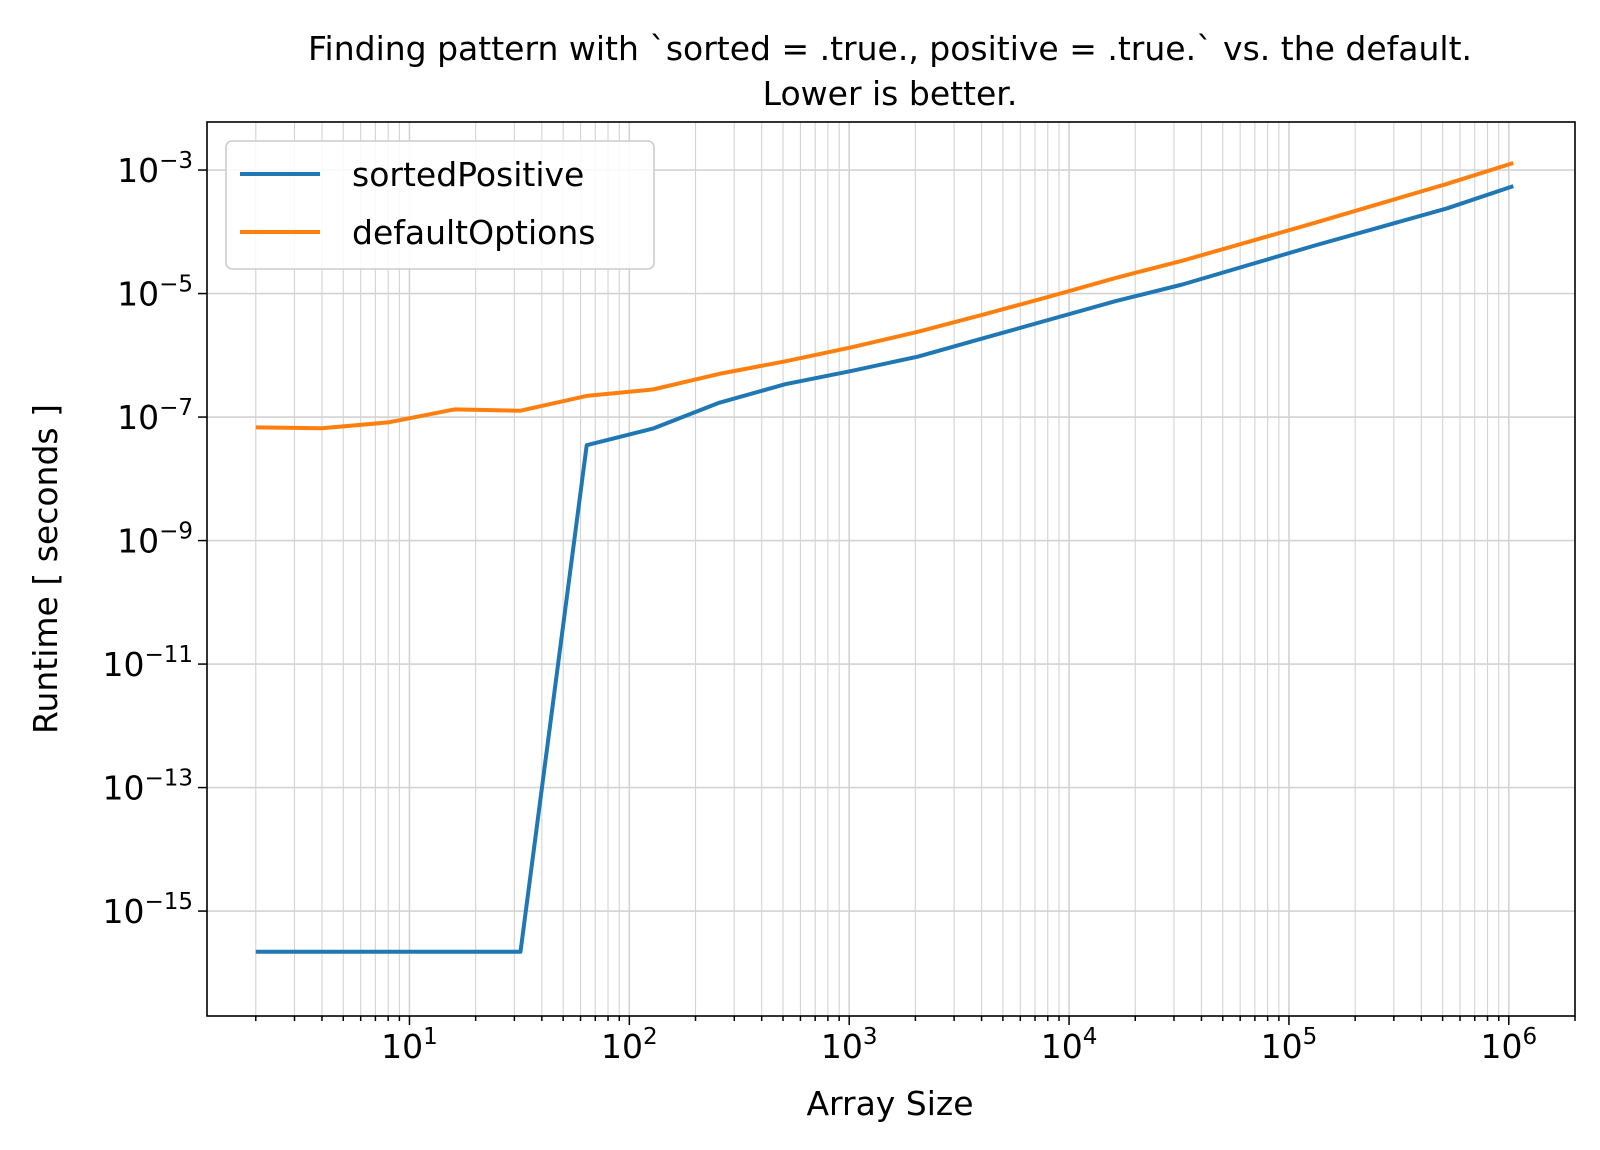 Image resolution: width=1600 pixels, height=1150 pixels. I want to click on x-tick-label: 102, so click(629, 1045).